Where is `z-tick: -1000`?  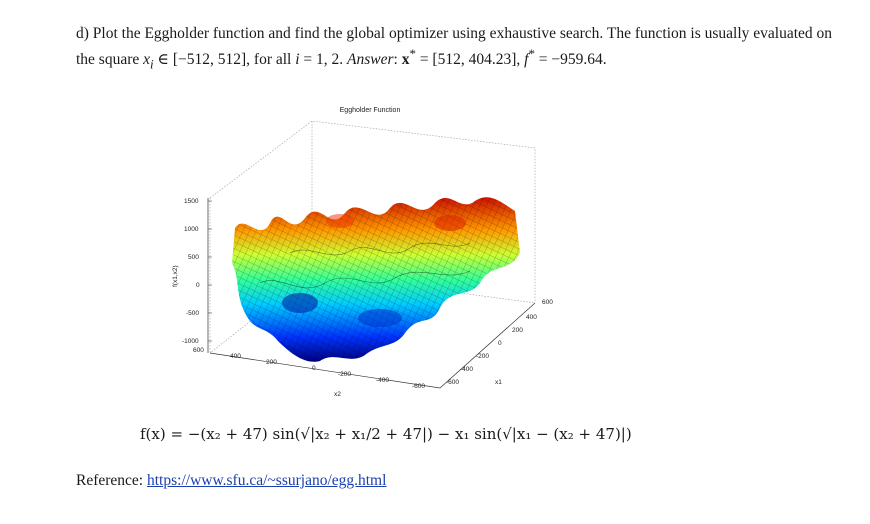
z-tick: -1000 is located at coordinates (190, 341).